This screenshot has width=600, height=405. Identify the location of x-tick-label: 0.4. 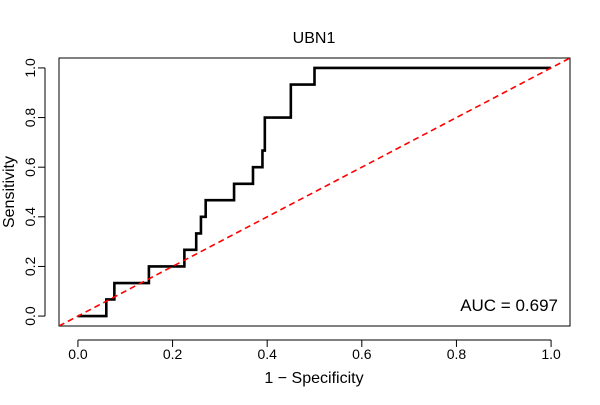
(267, 354).